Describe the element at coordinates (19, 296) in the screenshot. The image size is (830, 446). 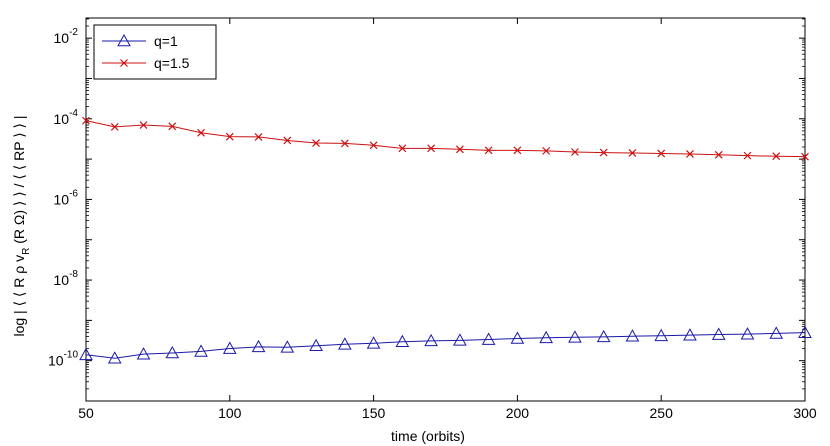
I see `y-axis-label-main: log | ⟨ ⟨ R ρ v` at that location.